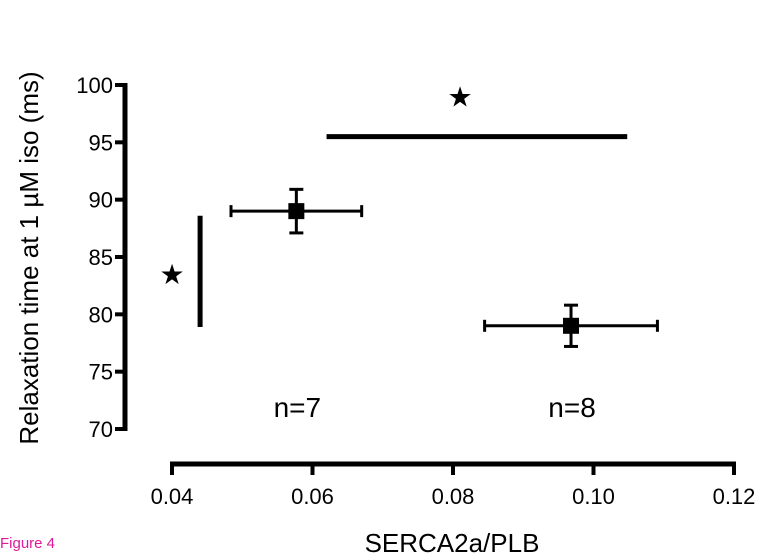 The width and height of the screenshot is (765, 556). What do you see at coordinates (572, 407) in the screenshot?
I see `n-label: n=8` at bounding box center [572, 407].